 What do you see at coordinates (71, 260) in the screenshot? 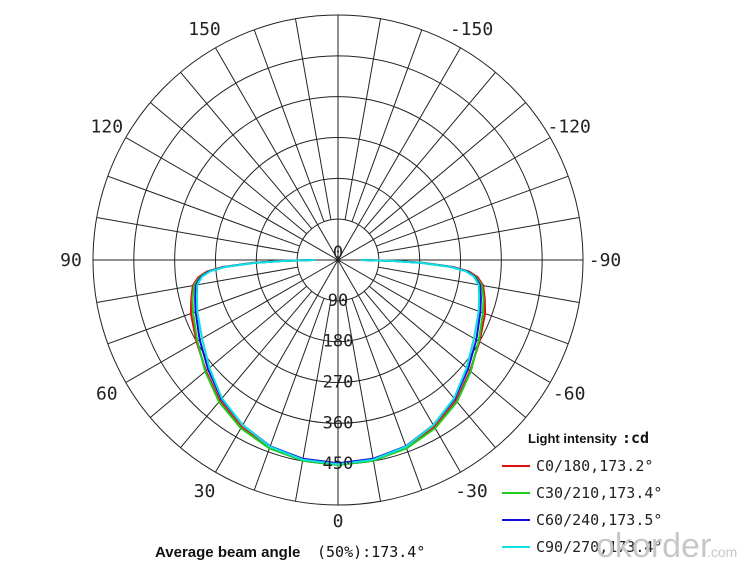
I see `angle-label: 90` at bounding box center [71, 260].